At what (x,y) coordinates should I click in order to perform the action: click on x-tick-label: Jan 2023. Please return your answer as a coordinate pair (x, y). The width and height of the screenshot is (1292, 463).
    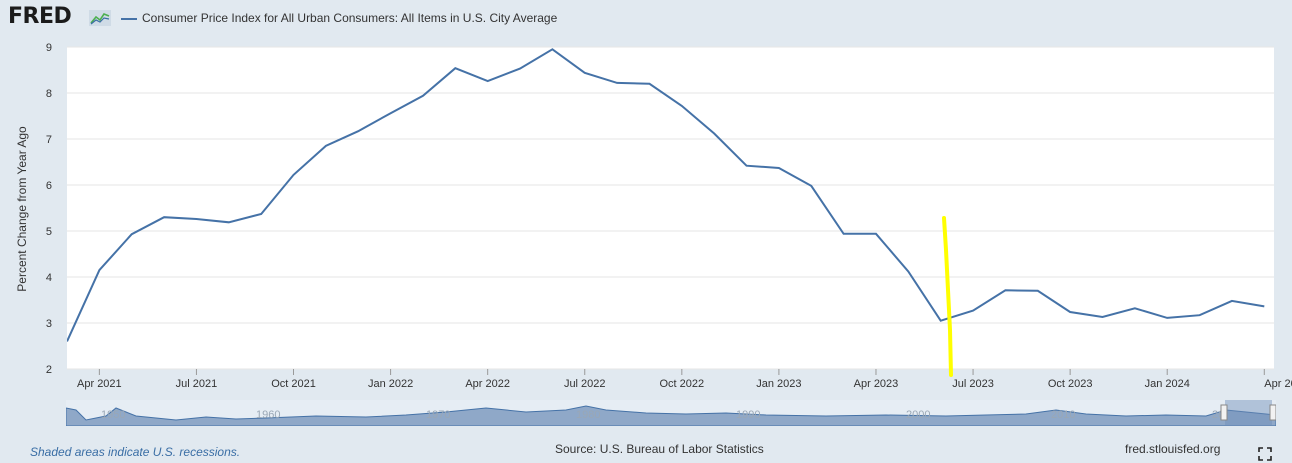
    Looking at the image, I should click on (778, 384).